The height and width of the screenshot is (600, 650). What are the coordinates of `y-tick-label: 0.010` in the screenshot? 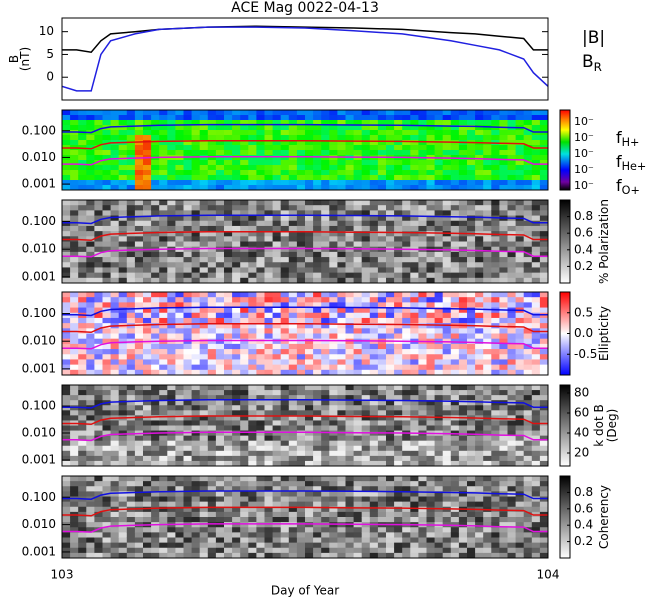 It's located at (39, 249).